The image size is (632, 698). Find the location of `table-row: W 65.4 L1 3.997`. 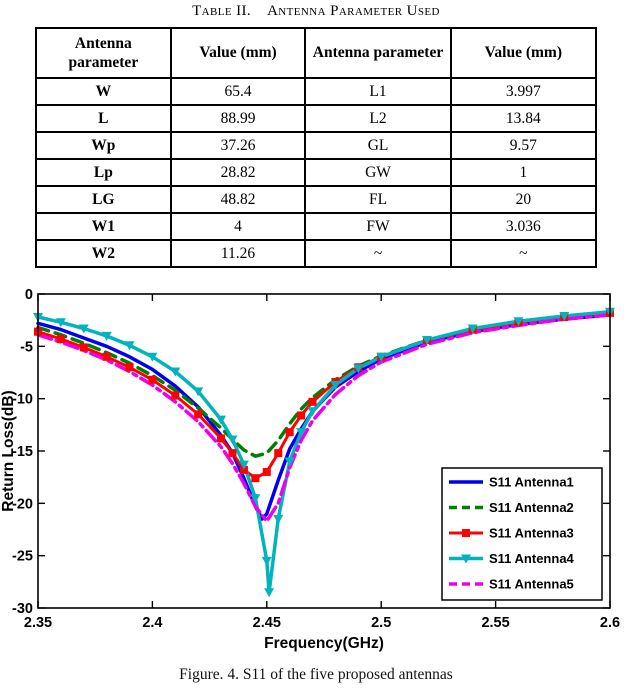

table-row: W 65.4 L1 3.997 is located at coordinates (316, 91).